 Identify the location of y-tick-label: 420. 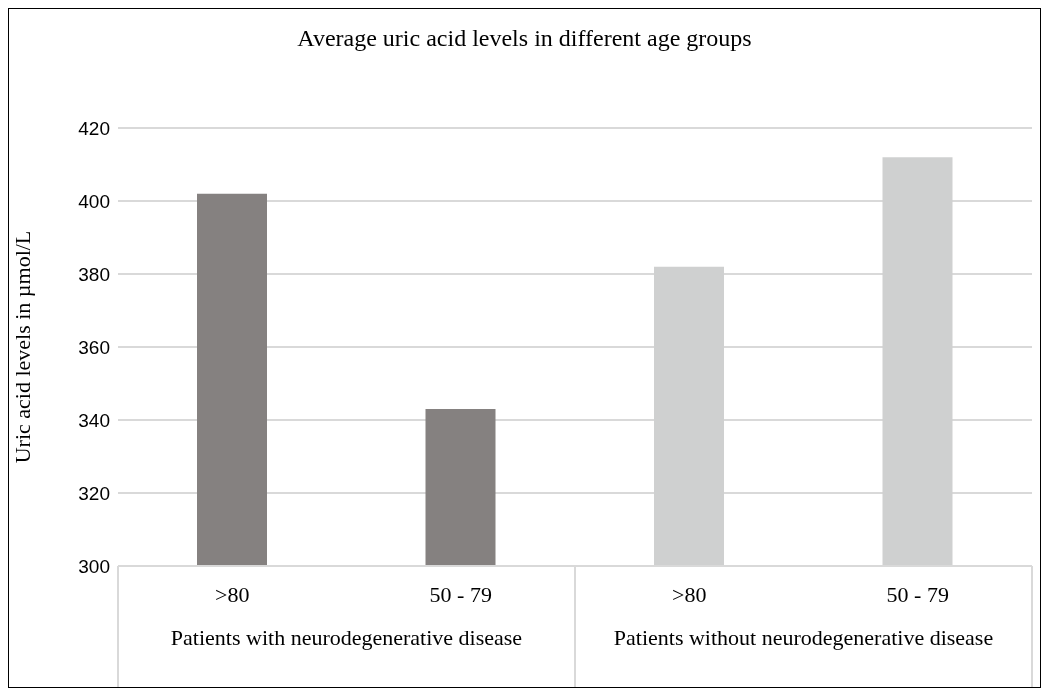
(94, 128).